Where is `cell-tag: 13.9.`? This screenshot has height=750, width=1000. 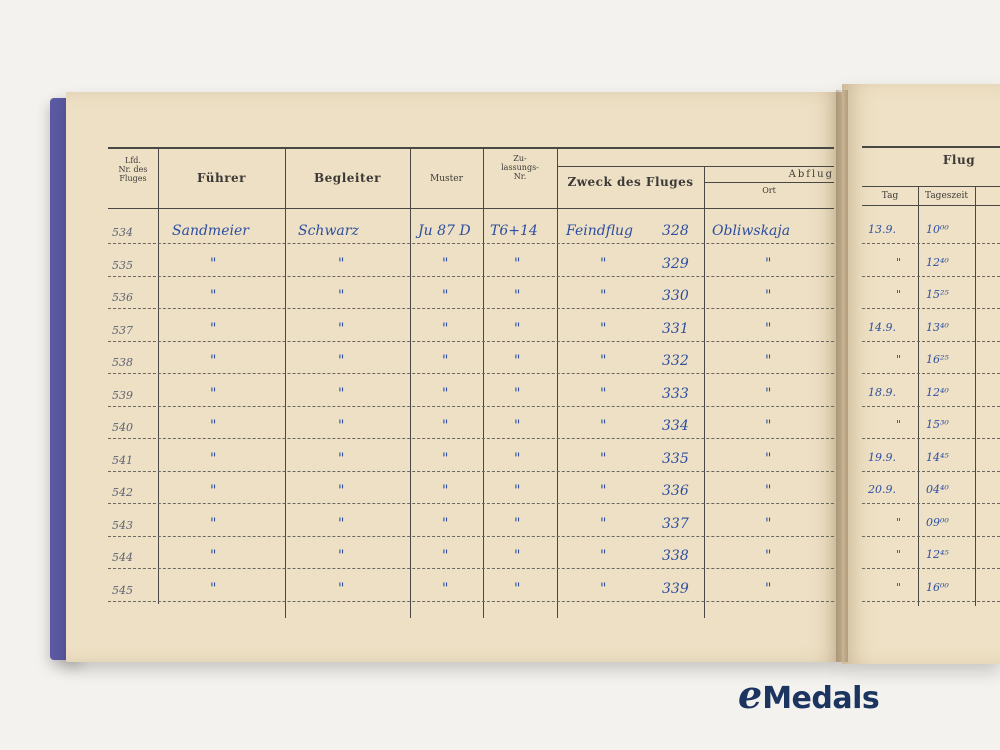 cell-tag: 13.9. is located at coordinates (882, 229).